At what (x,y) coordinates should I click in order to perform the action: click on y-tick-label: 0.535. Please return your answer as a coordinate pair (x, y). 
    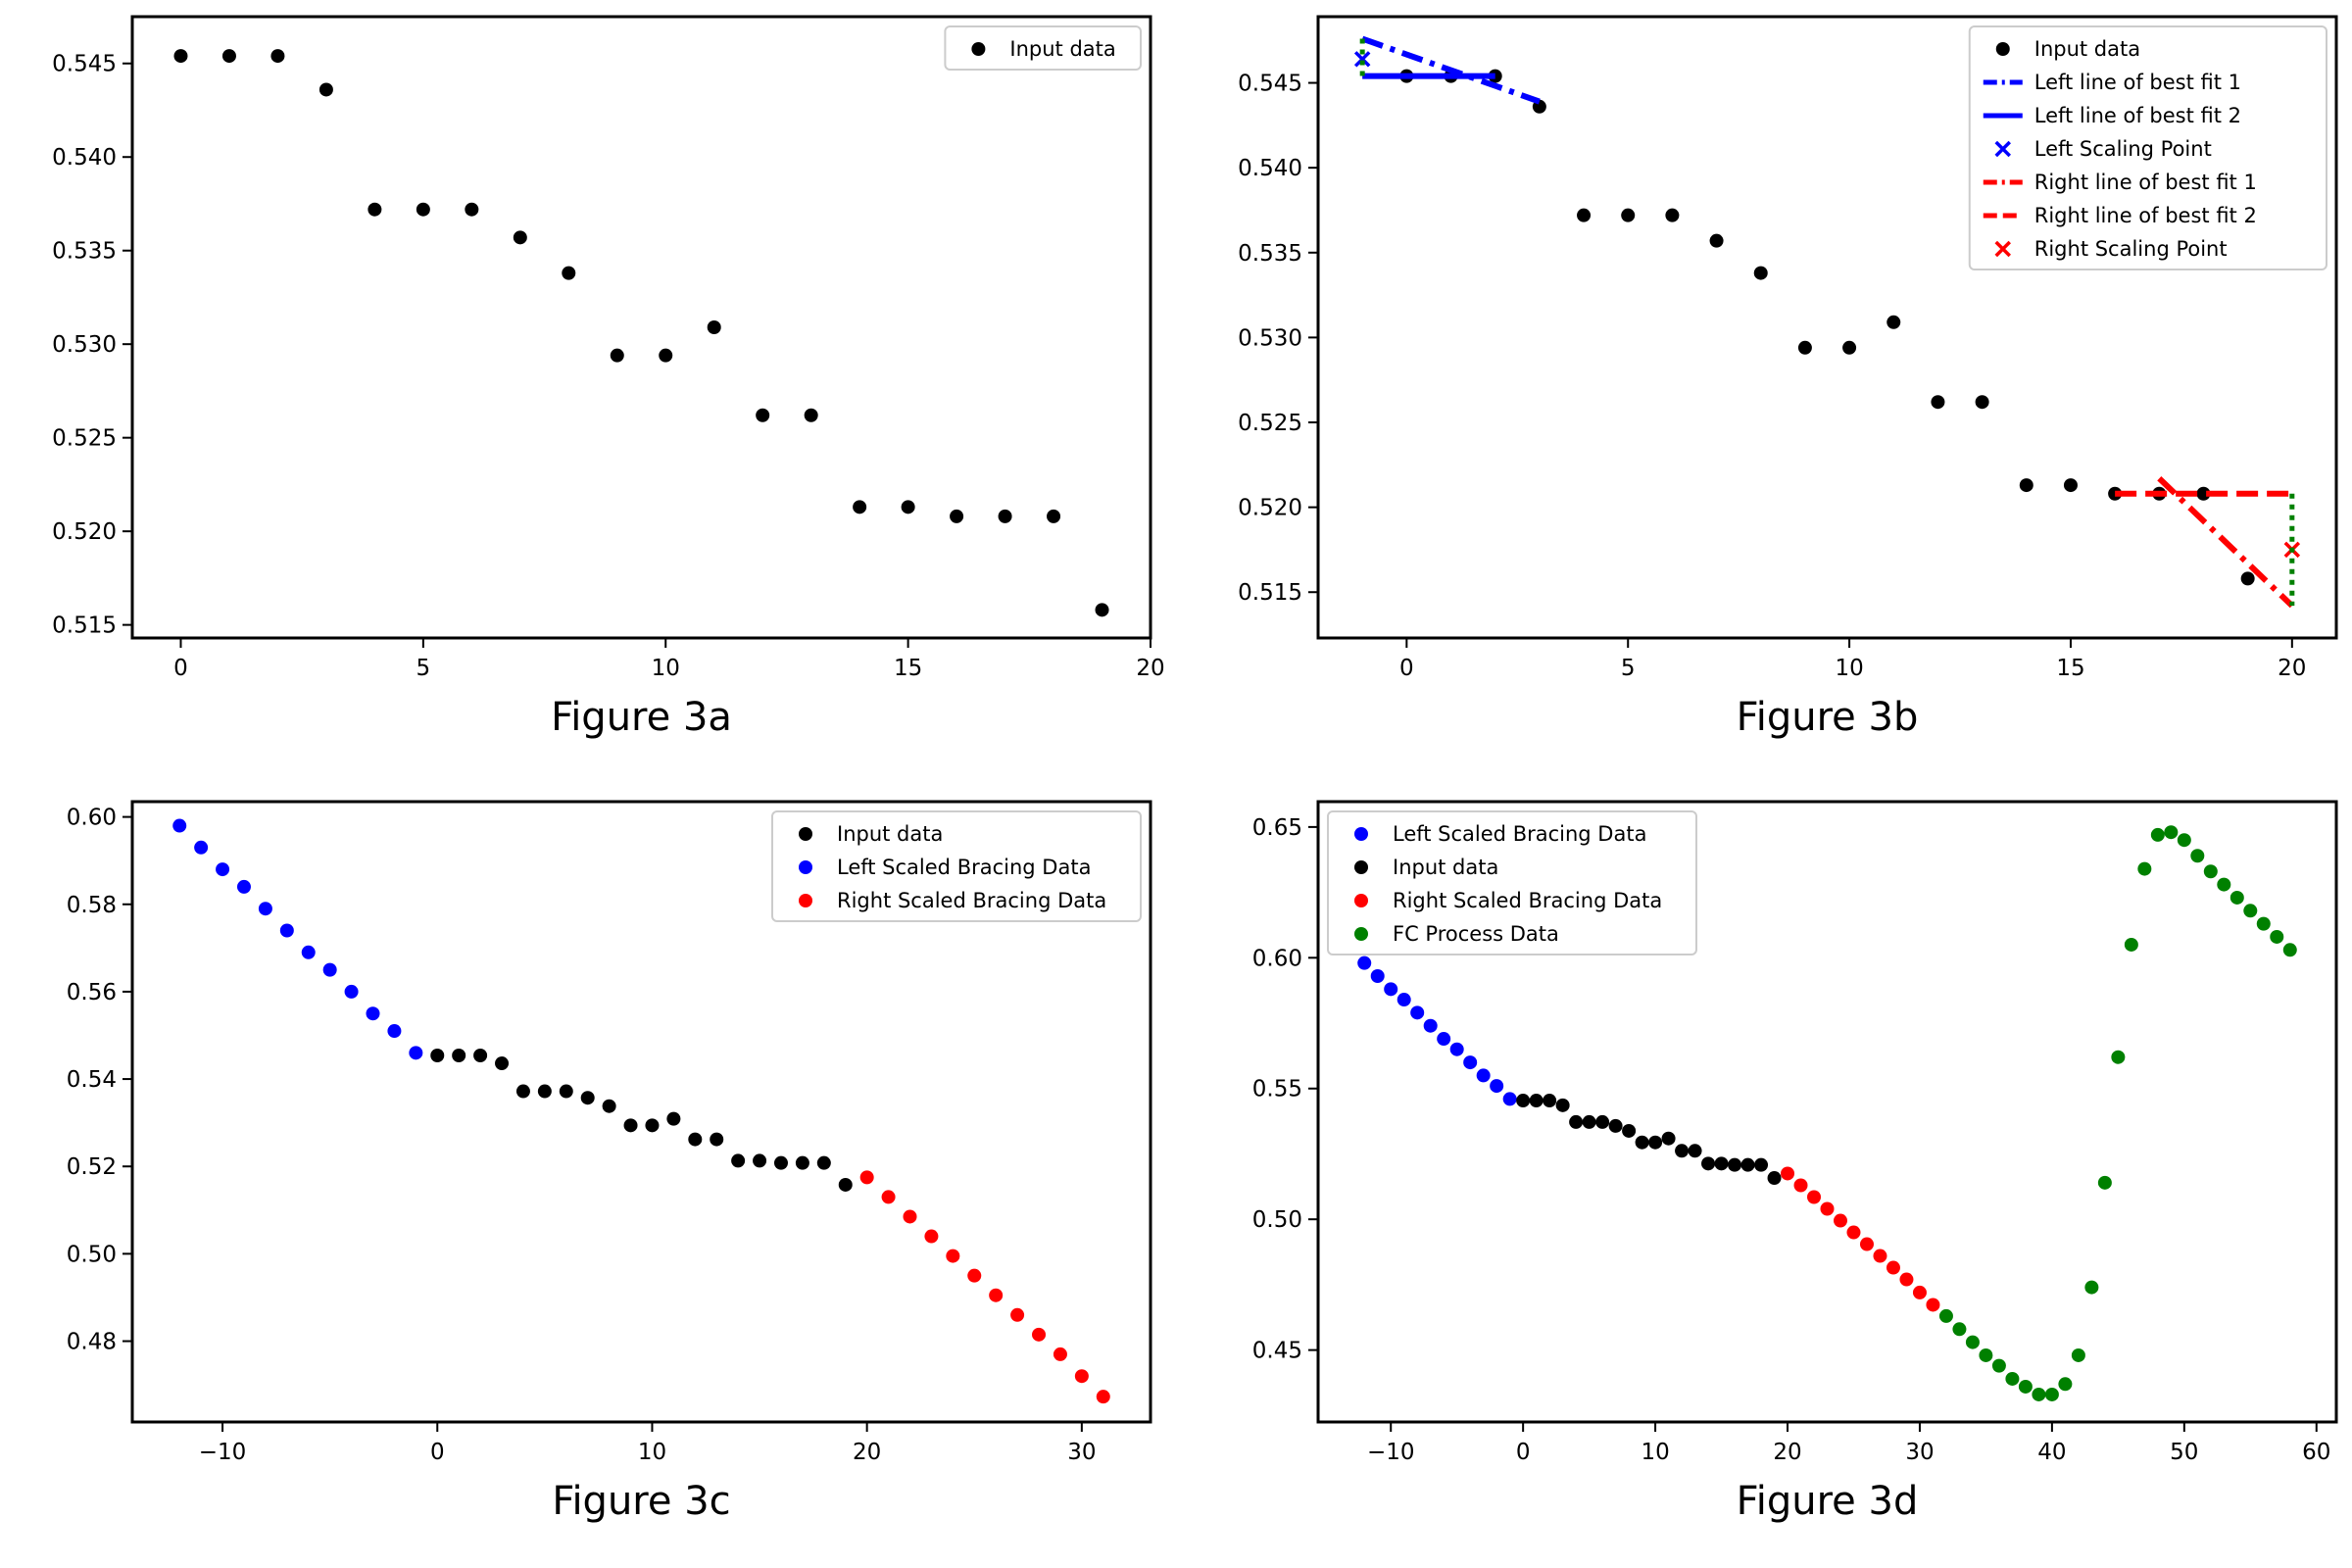
    Looking at the image, I should click on (1270, 254).